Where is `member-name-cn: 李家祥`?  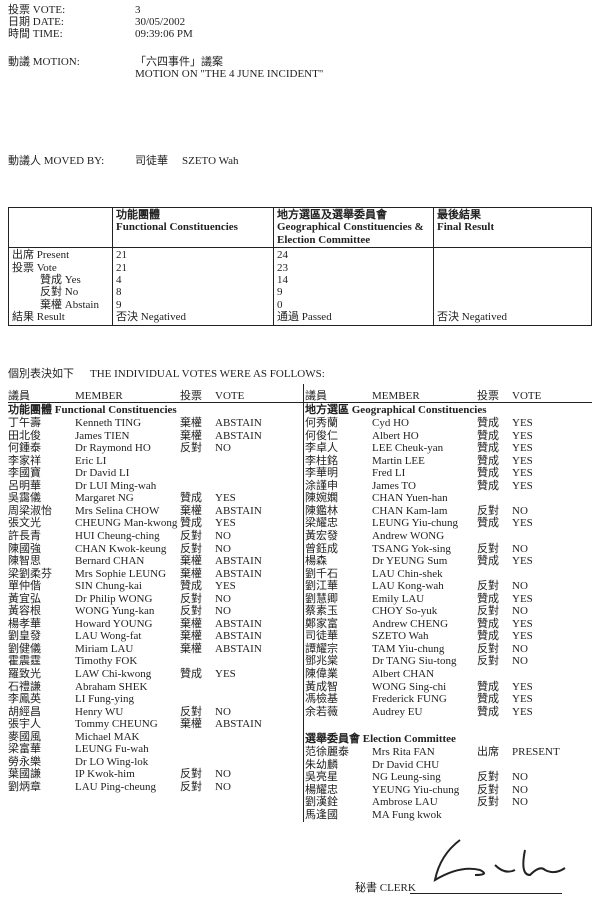 member-name-cn: 李家祥 is located at coordinates (24, 460).